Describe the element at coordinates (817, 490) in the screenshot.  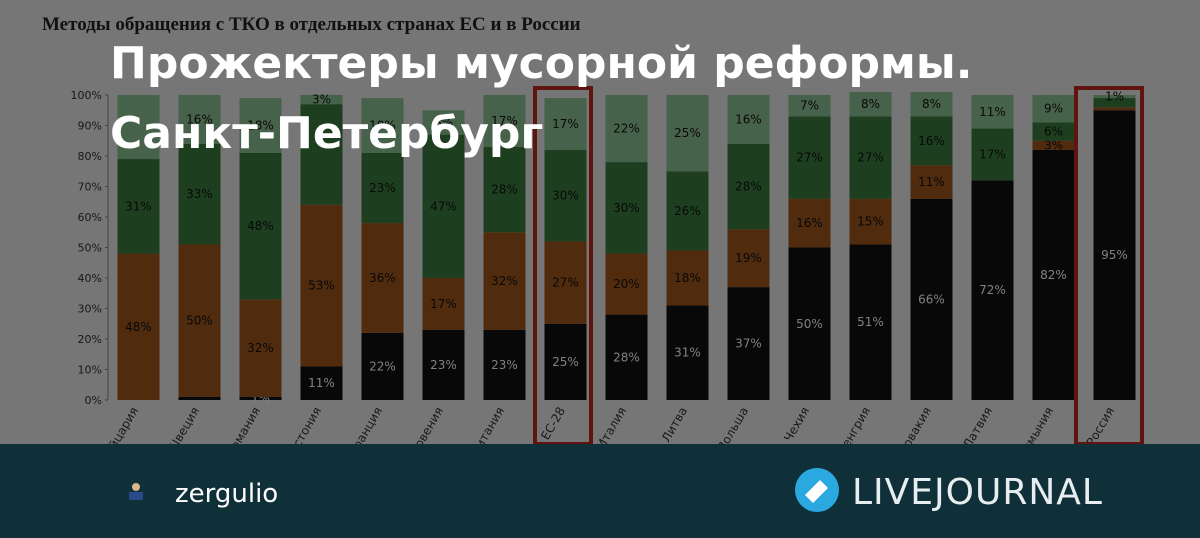
I see `brand-logo` at that location.